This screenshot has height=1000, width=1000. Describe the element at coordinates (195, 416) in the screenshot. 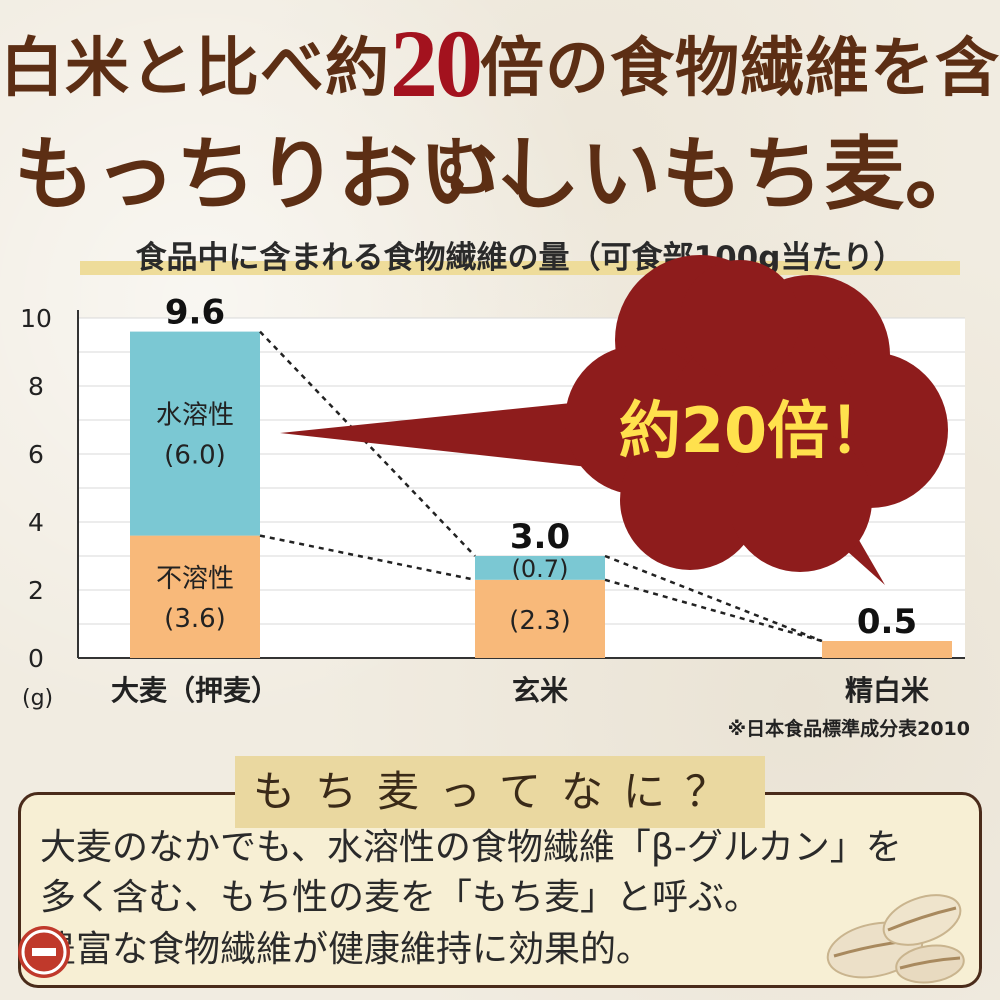

I see `soluble-label: 水溶性` at that location.